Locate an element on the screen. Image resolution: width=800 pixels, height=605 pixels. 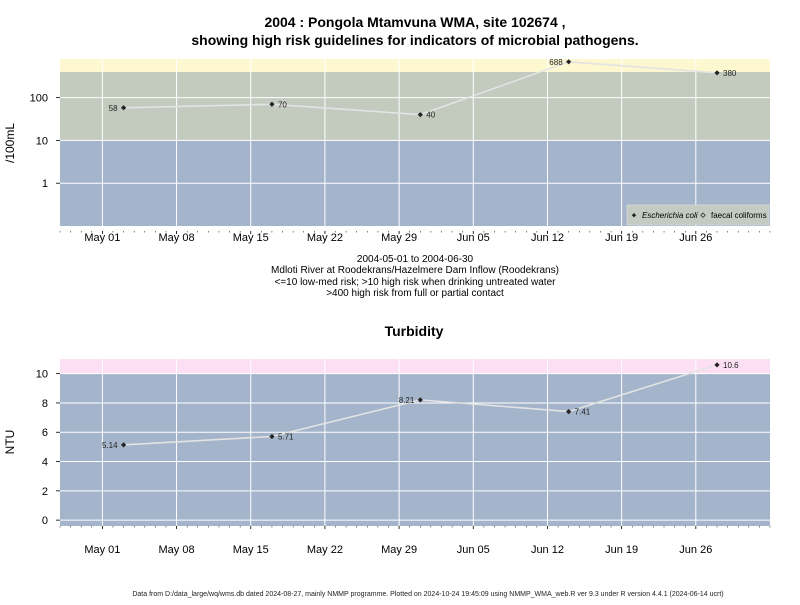
data-label: 10.6 is located at coordinates (731, 365).